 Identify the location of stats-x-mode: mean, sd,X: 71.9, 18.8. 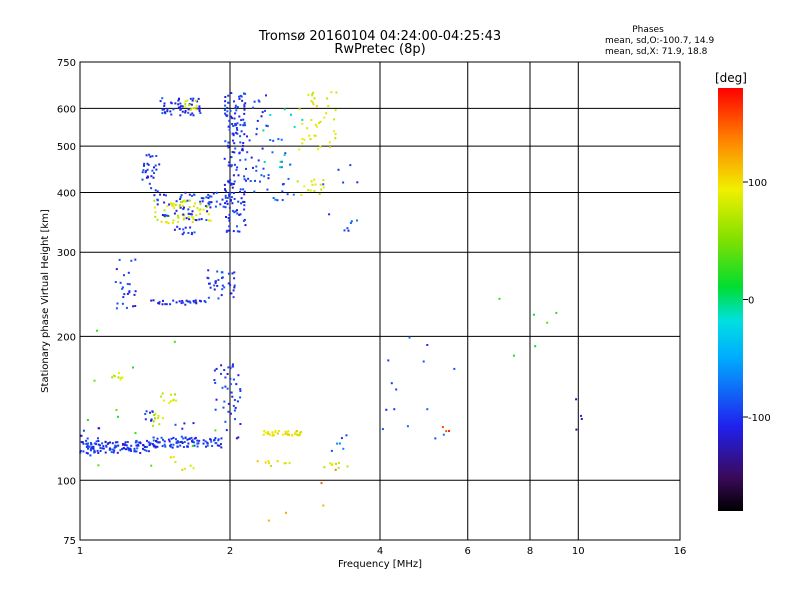
(656, 52).